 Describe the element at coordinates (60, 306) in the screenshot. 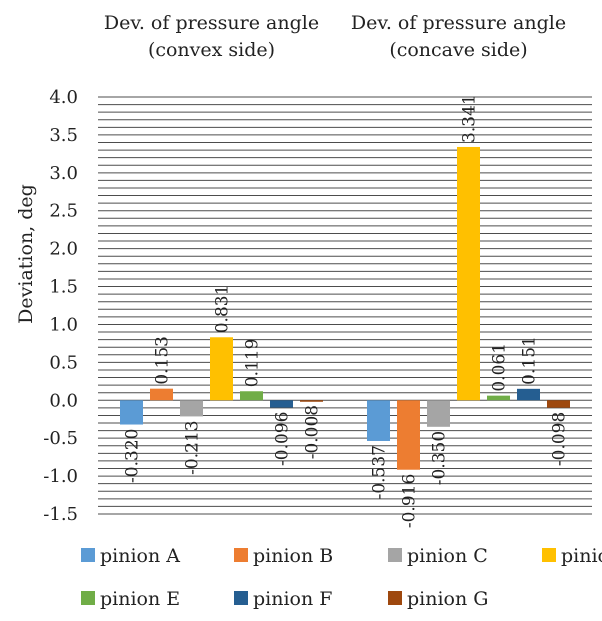

I see `y-axis-ticks: -1.5 -1.0 -0.5 0.0 0.5 1.0 1.5 2.0 2.5 3.0 3.5 4.0` at that location.